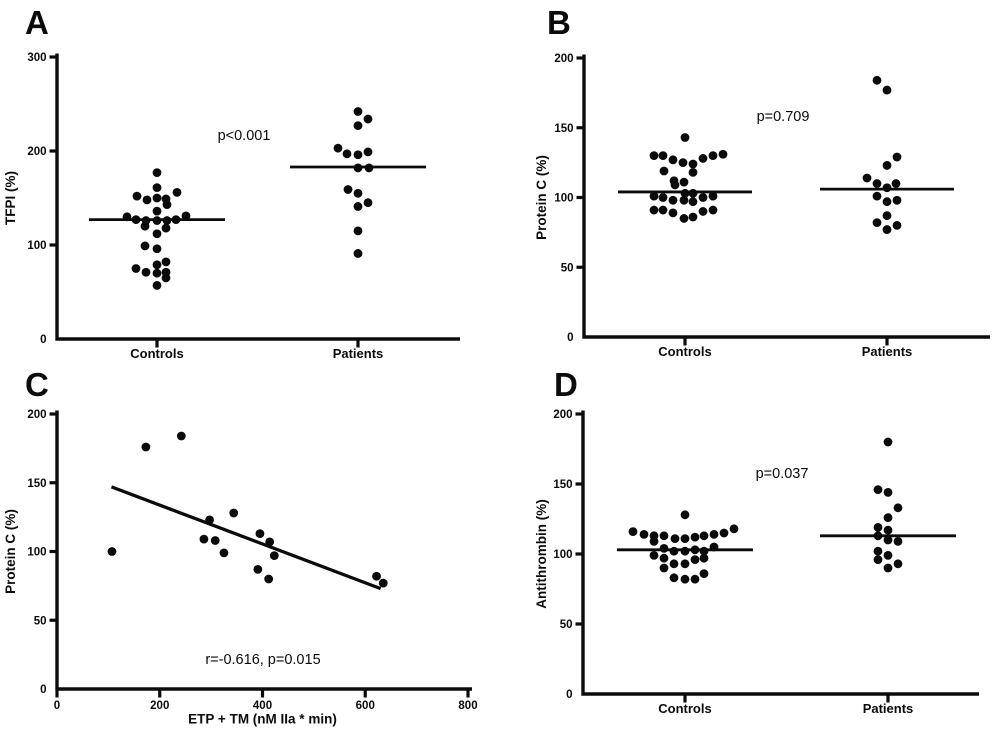  Describe the element at coordinates (559, 22) in the screenshot. I see `panel-label-b: B` at that location.